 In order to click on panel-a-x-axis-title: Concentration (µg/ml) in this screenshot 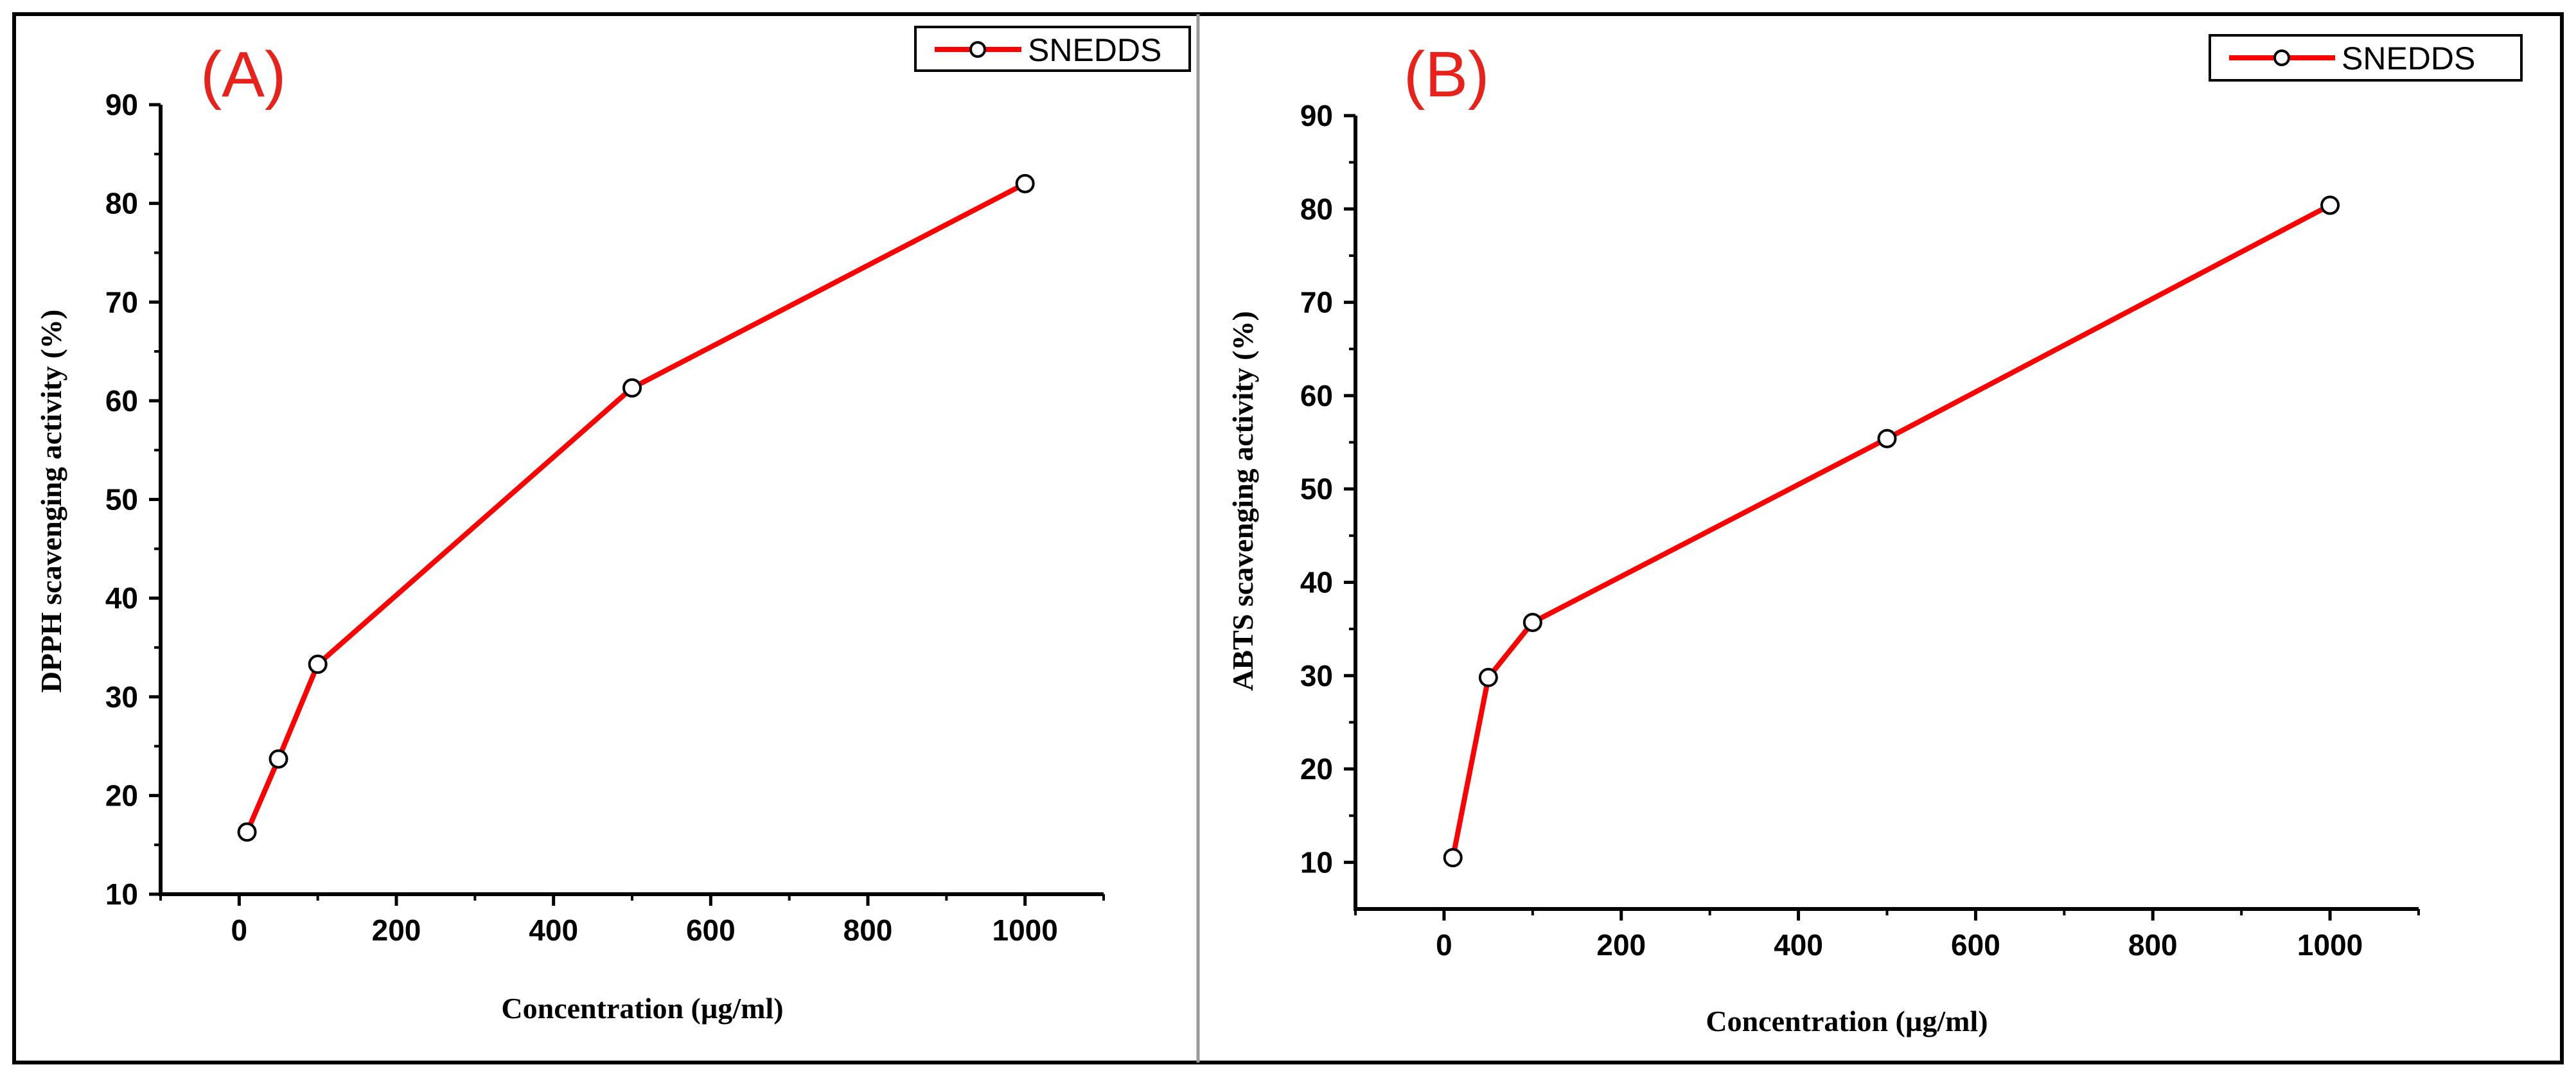, I will do `click(642, 1008)`.